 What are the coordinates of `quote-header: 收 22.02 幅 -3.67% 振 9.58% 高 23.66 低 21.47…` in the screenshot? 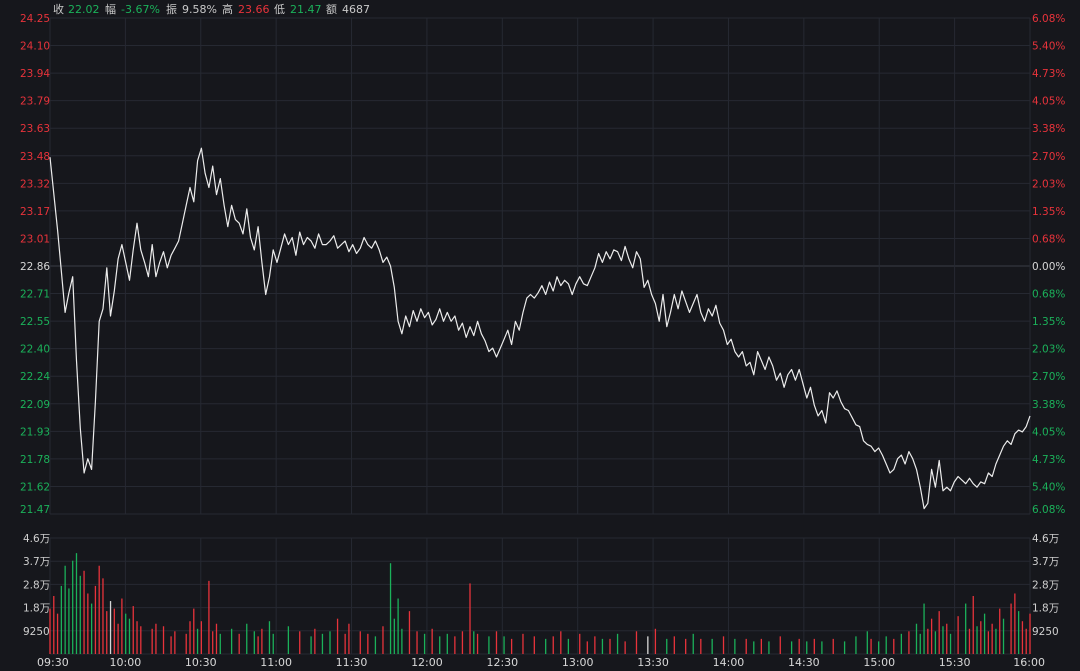 It's located at (211, 9).